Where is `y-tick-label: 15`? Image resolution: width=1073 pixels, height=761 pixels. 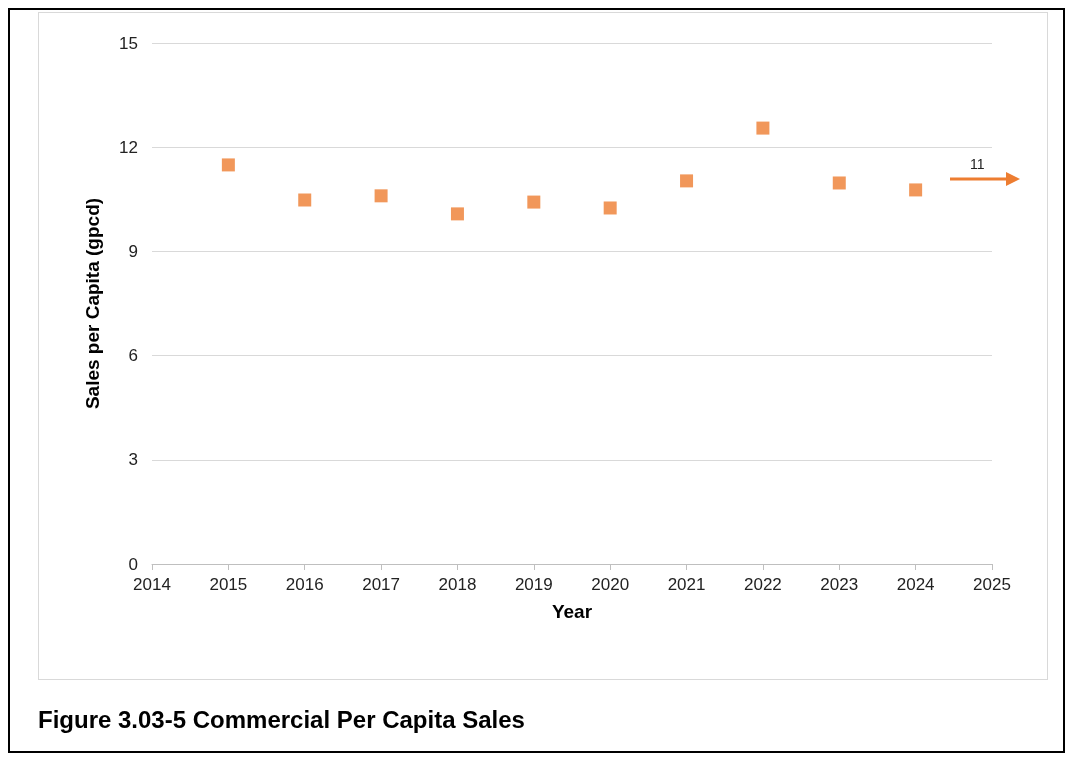
y-tick-label: 15 is located at coordinates (128, 43).